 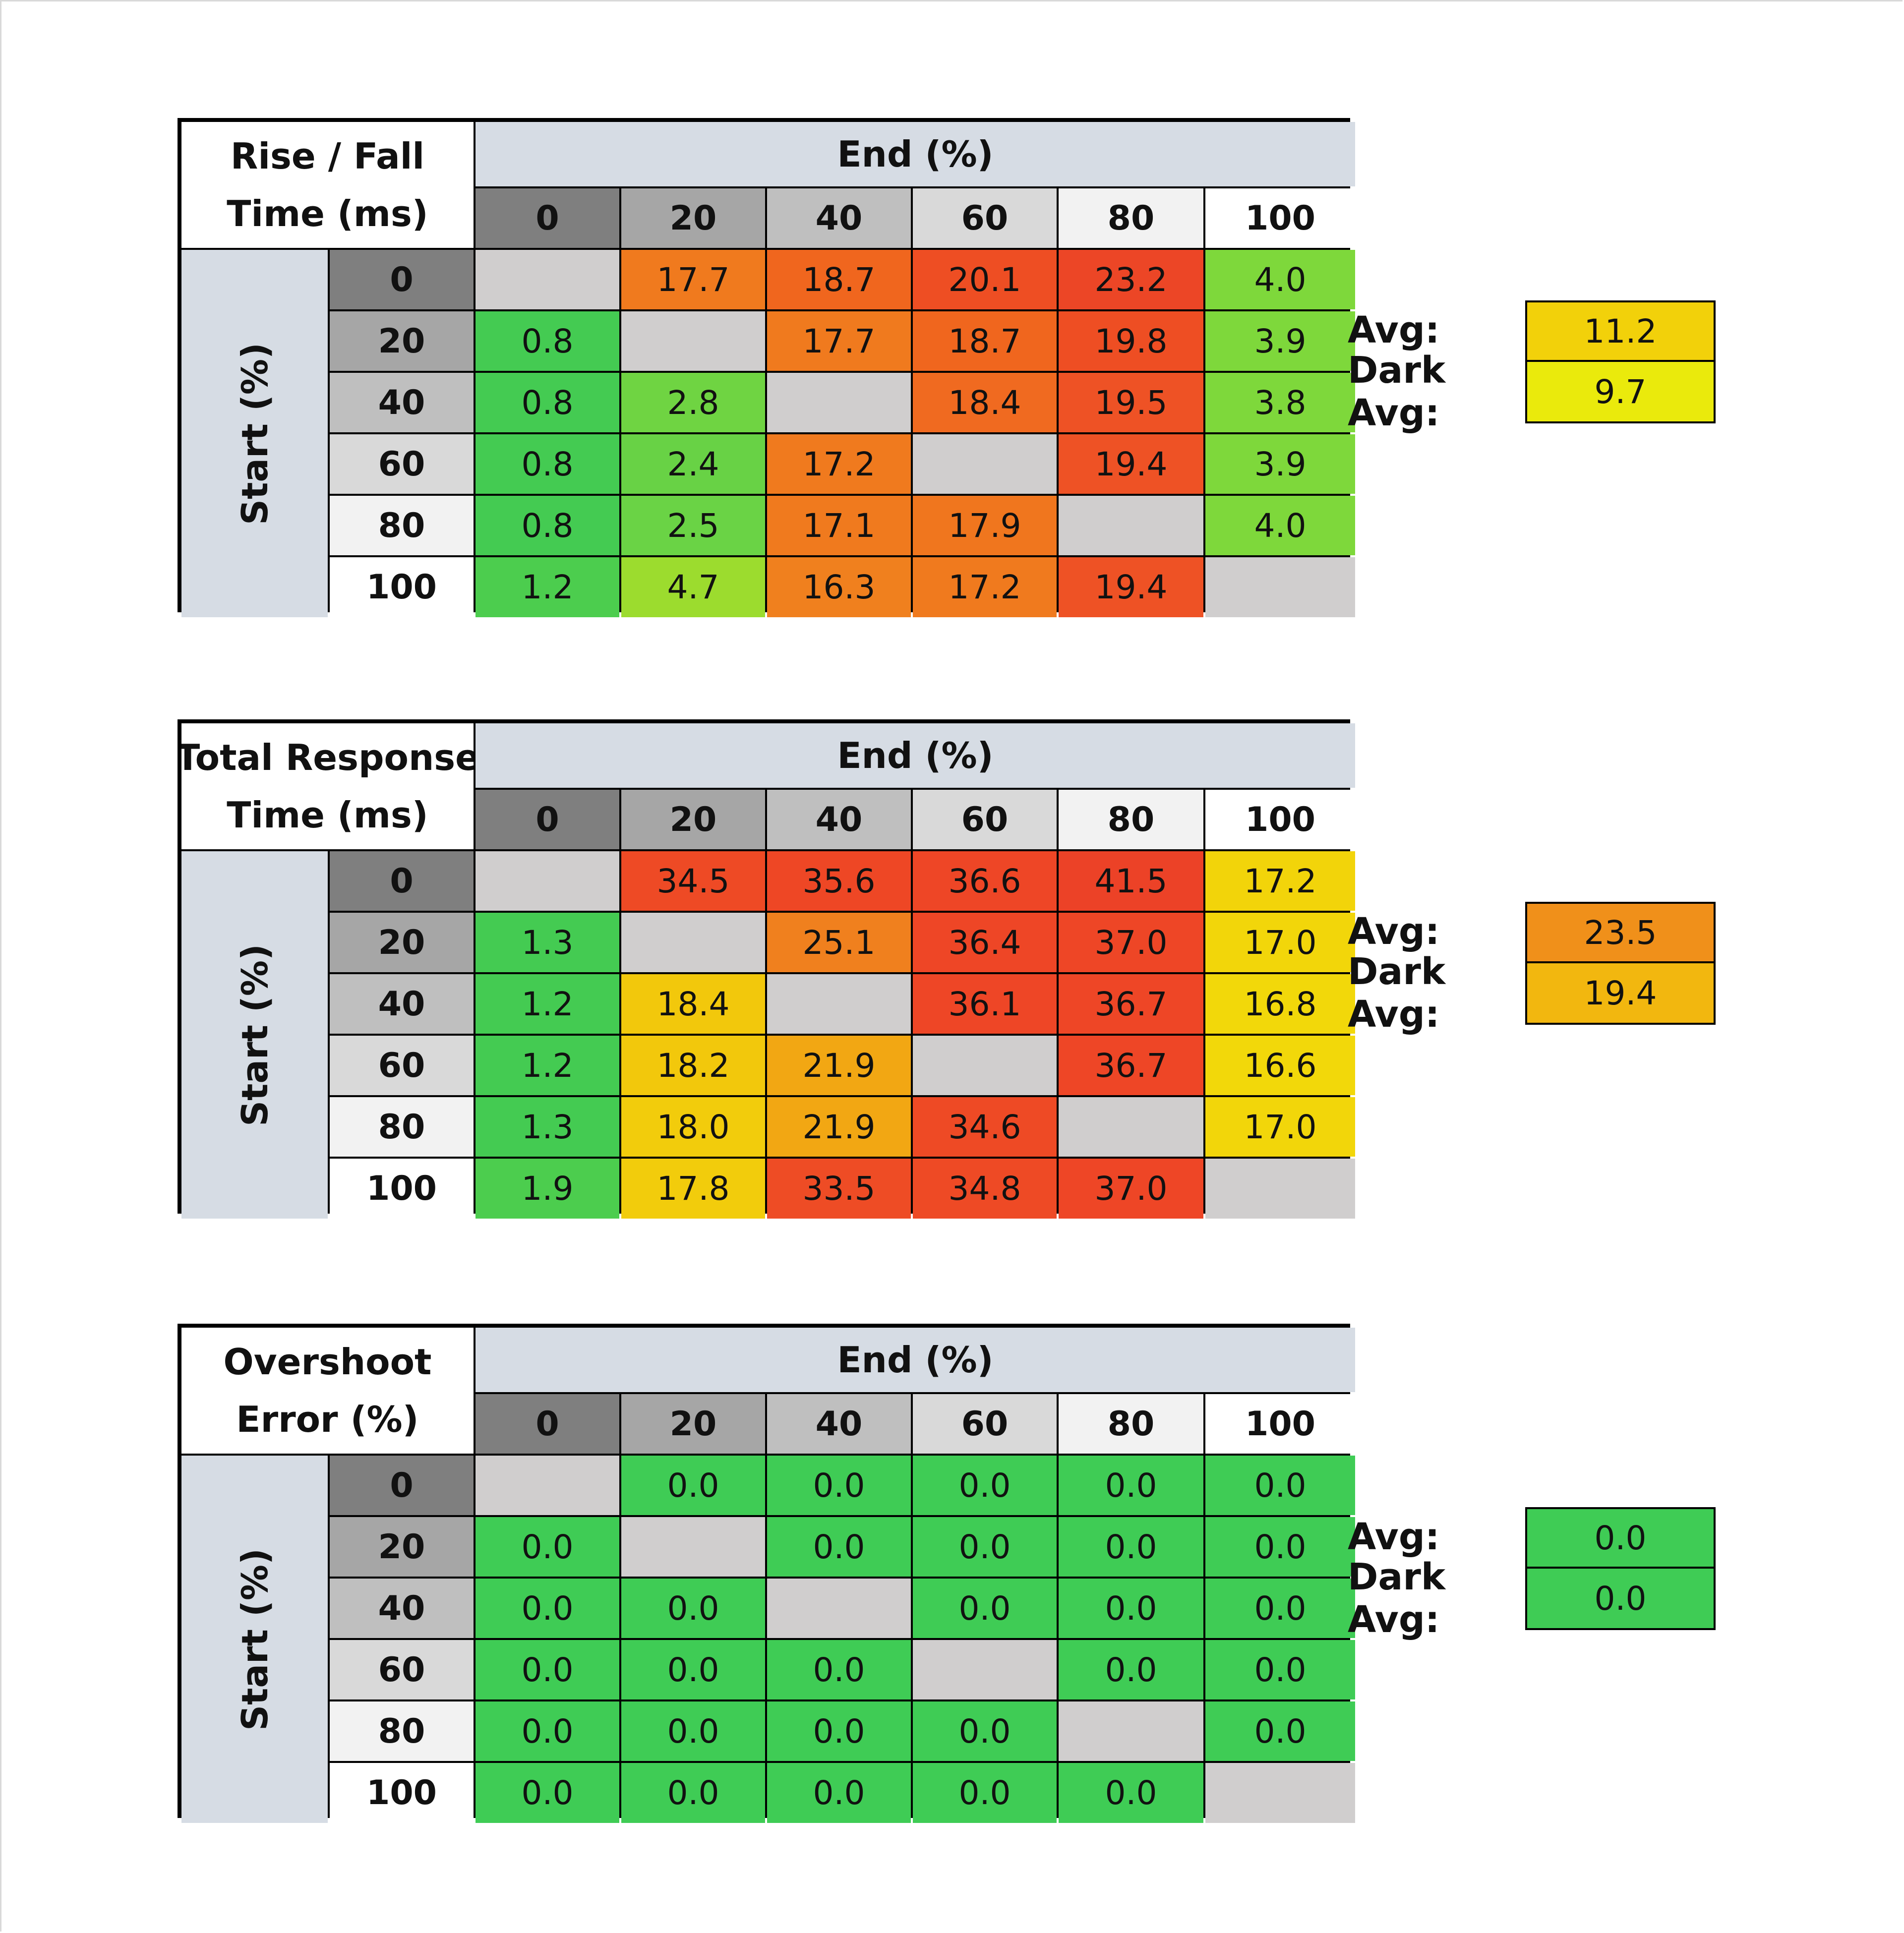 What do you see at coordinates (839, 587) in the screenshot?
I see `data-cell: 16.3` at bounding box center [839, 587].